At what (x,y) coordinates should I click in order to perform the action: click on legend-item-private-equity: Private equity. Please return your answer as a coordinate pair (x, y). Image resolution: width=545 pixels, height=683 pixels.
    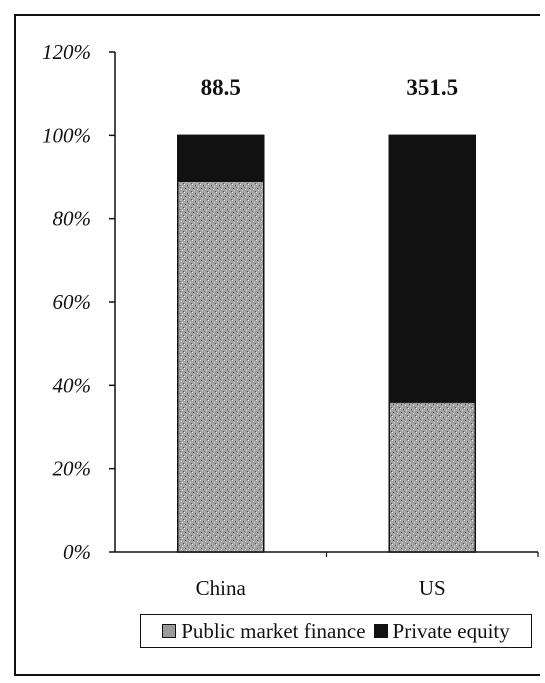
    Looking at the image, I should click on (441, 631).